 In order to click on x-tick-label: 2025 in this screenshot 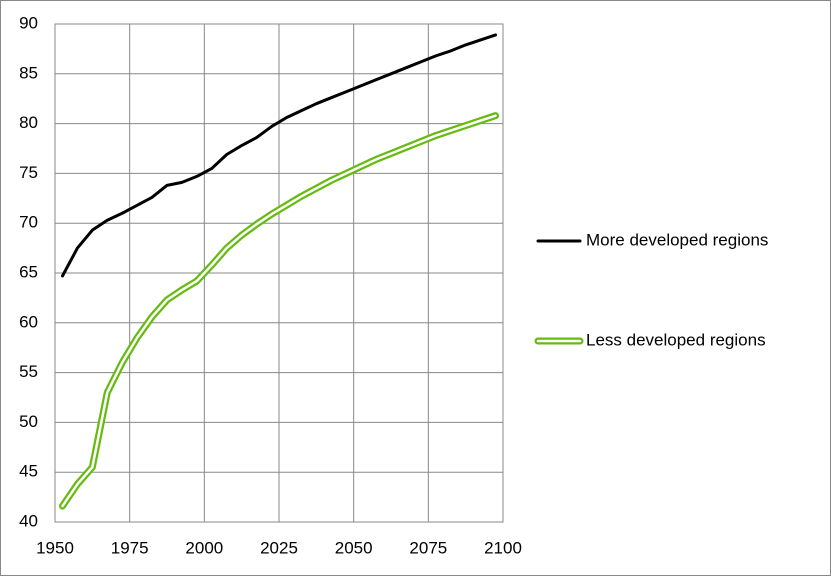, I will do `click(279, 547)`.